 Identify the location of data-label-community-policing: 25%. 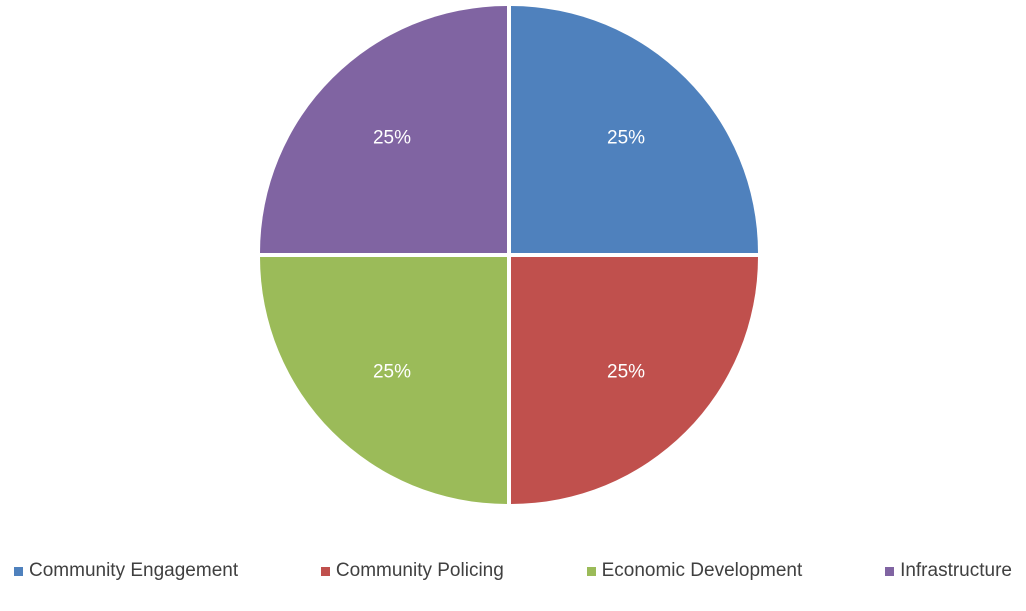
(626, 372).